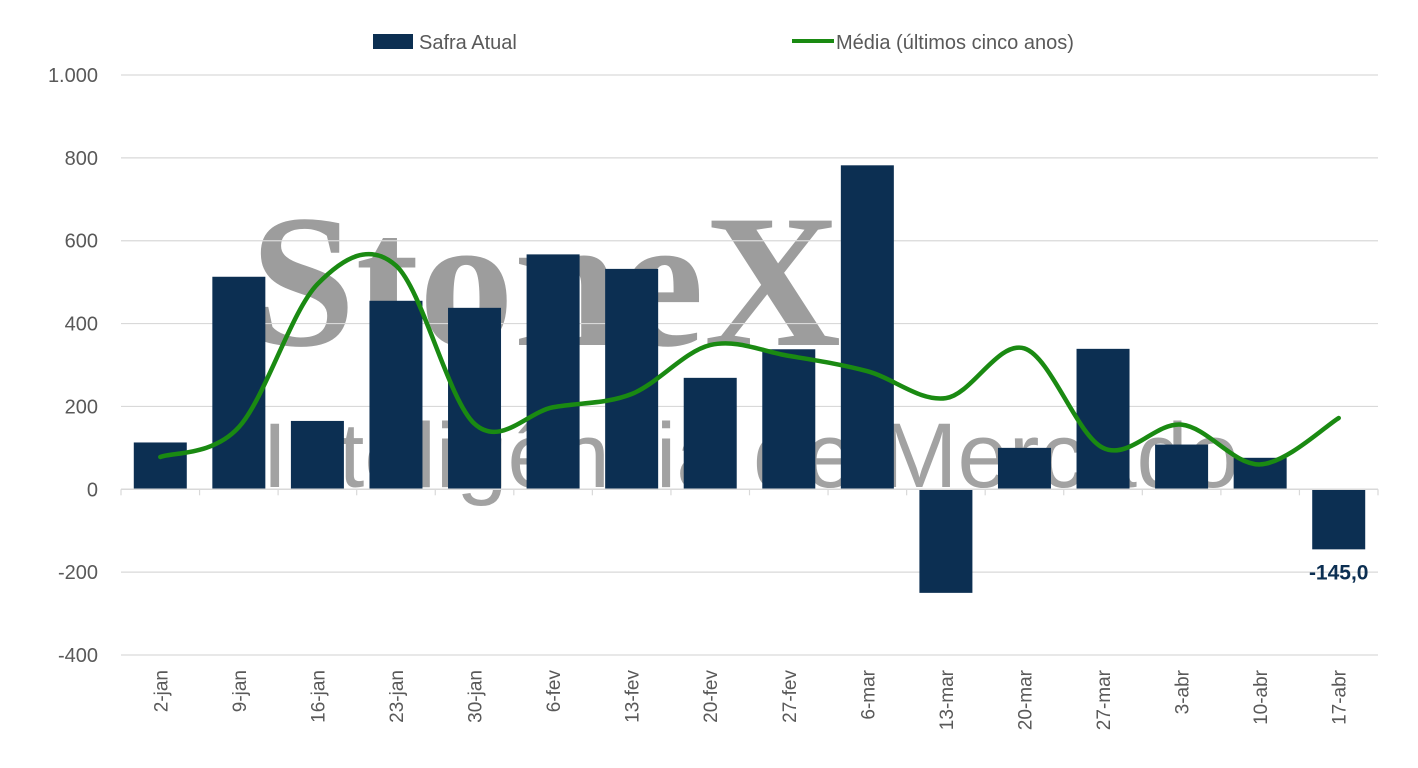  I want to click on x-tick-label: 2-jan, so click(161, 691).